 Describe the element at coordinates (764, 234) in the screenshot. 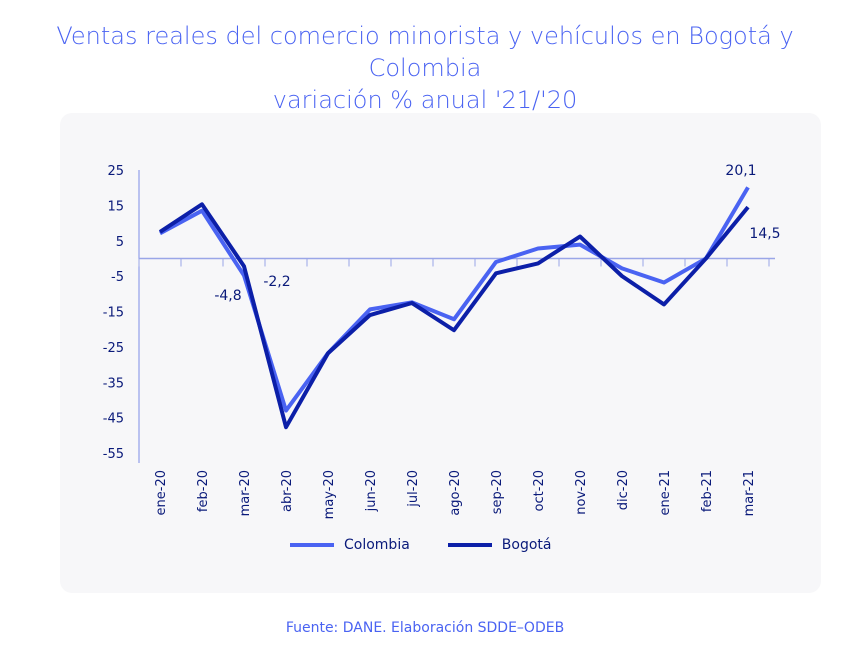

I see `data-label: 14,5` at that location.